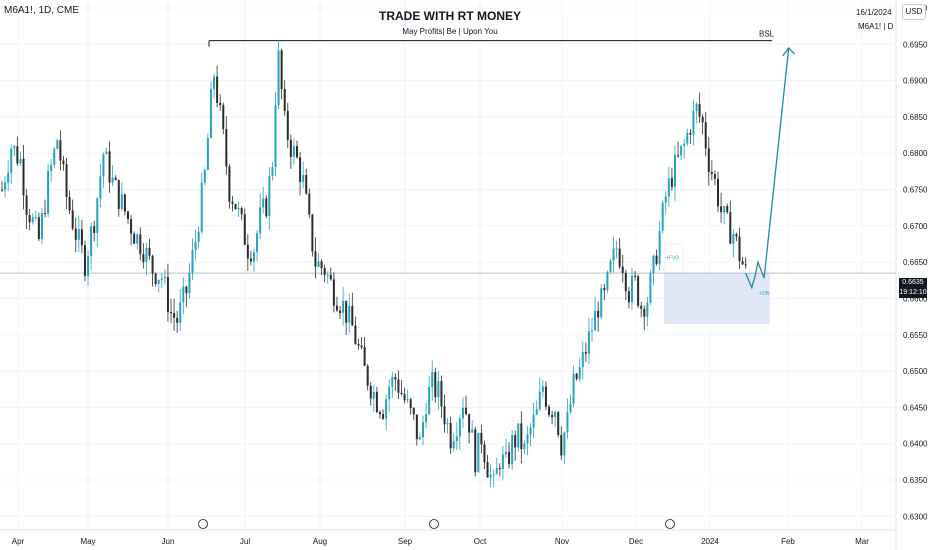  What do you see at coordinates (915, 480) in the screenshot?
I see `y-tick-label: 0.6350` at bounding box center [915, 480].